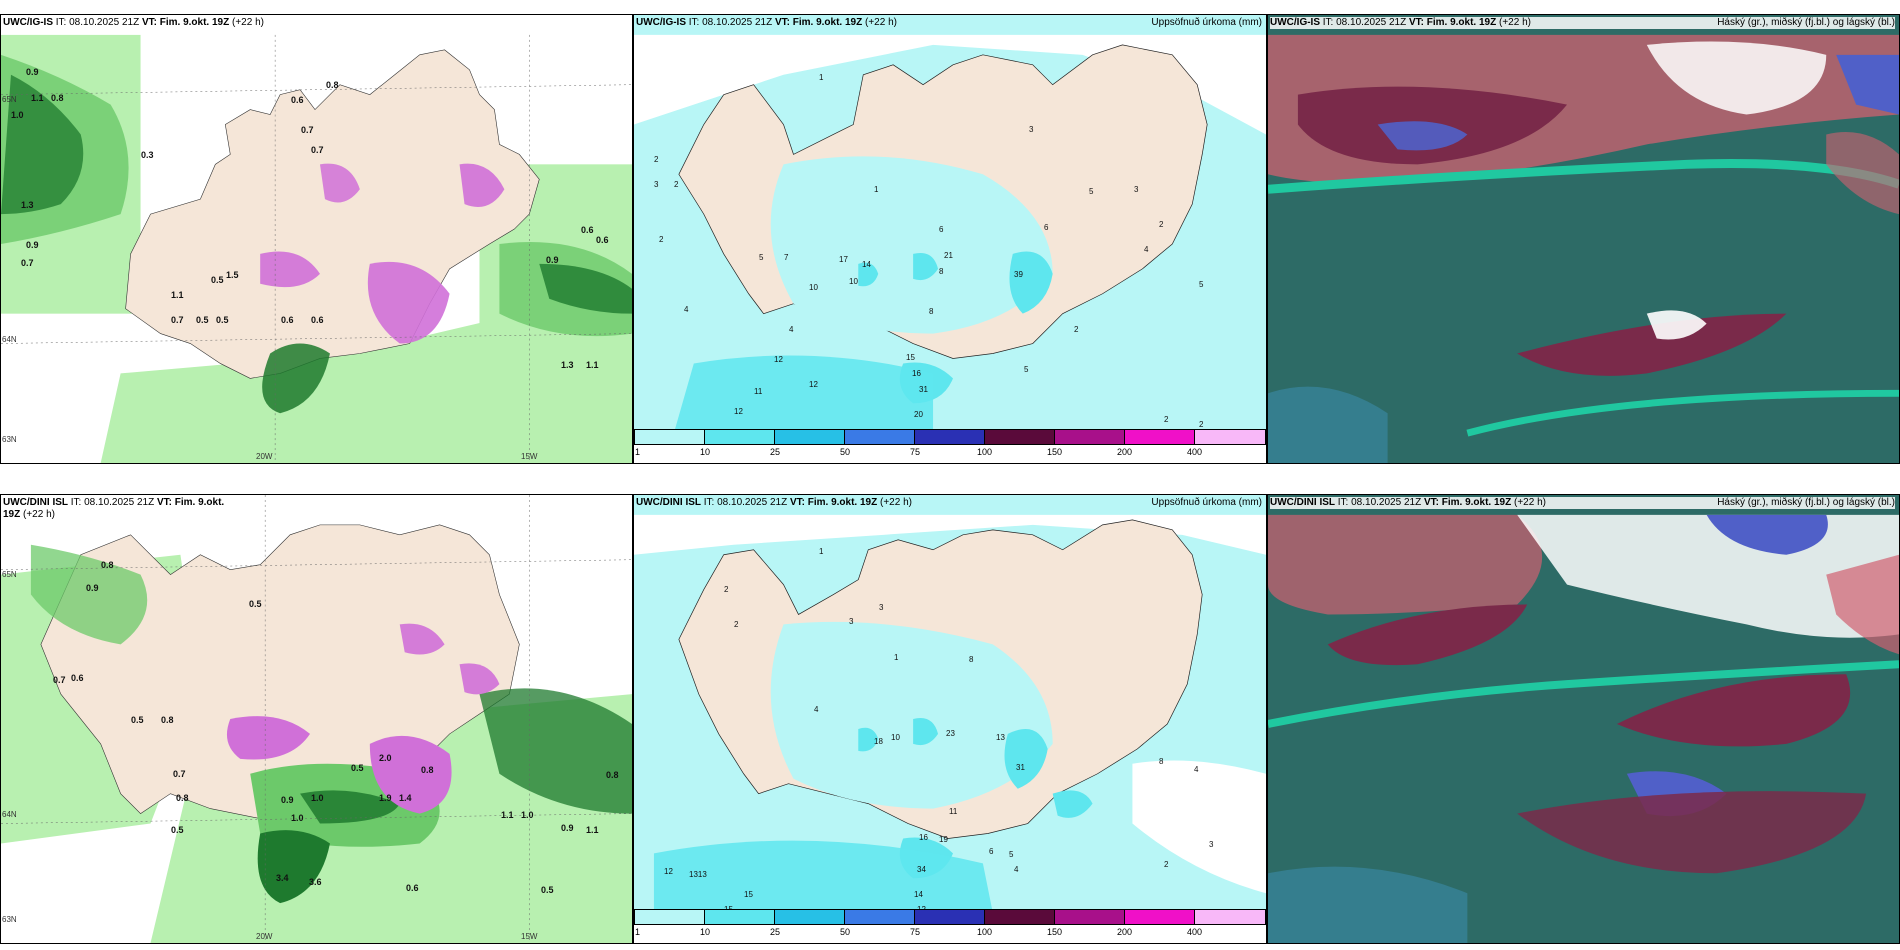 This screenshot has width=1900, height=950. I want to click on colorbar-tick: 100, so click(985, 452).